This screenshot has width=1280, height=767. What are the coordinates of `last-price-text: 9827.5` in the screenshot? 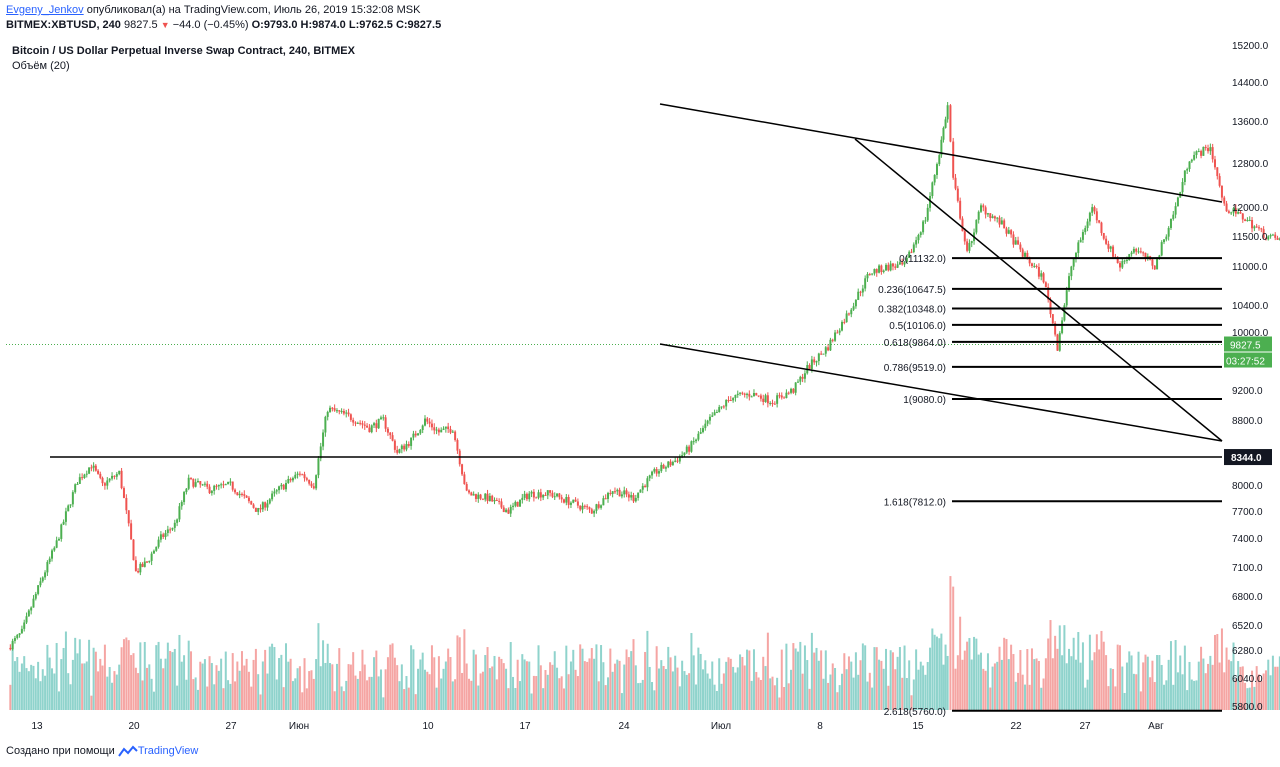 It's located at (140, 25).